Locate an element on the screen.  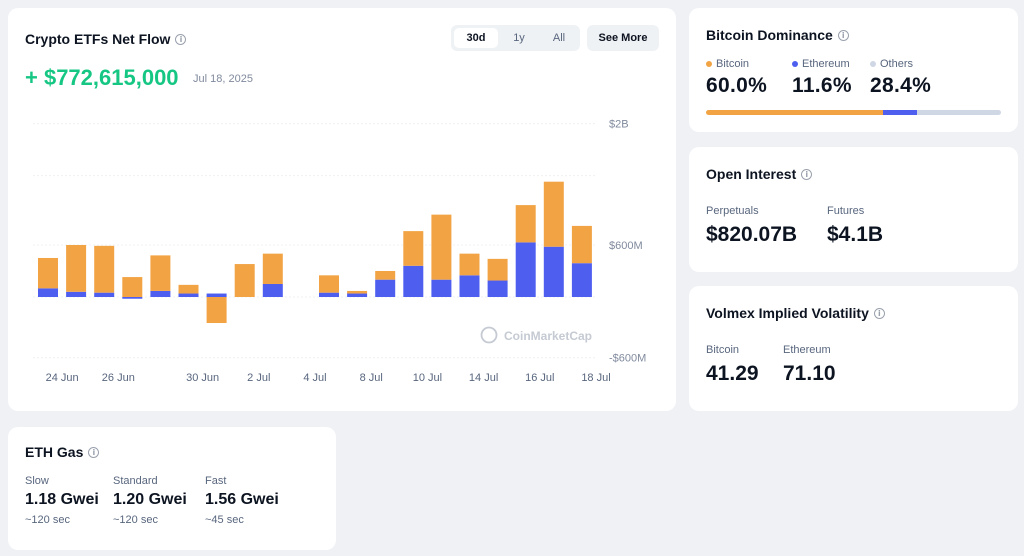
y-tick-label: -$600M is located at coordinates (627, 359).